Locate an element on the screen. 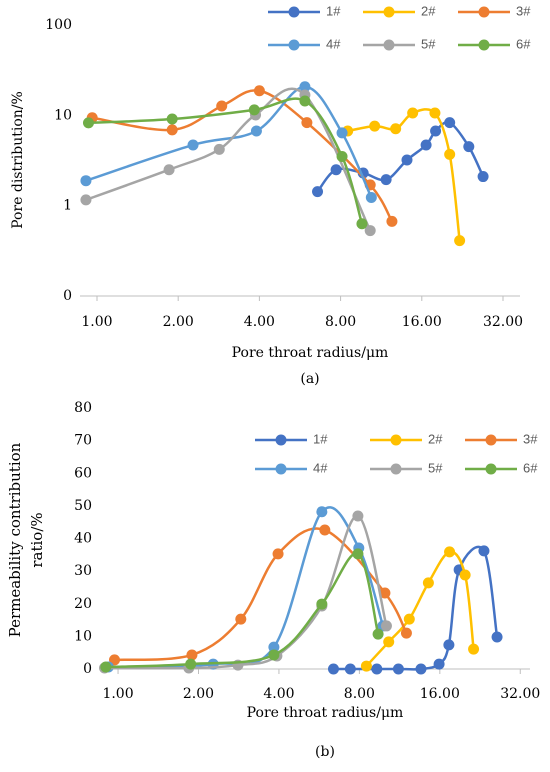 This screenshot has height=772, width=550. caption: (b) is located at coordinates (325, 752).